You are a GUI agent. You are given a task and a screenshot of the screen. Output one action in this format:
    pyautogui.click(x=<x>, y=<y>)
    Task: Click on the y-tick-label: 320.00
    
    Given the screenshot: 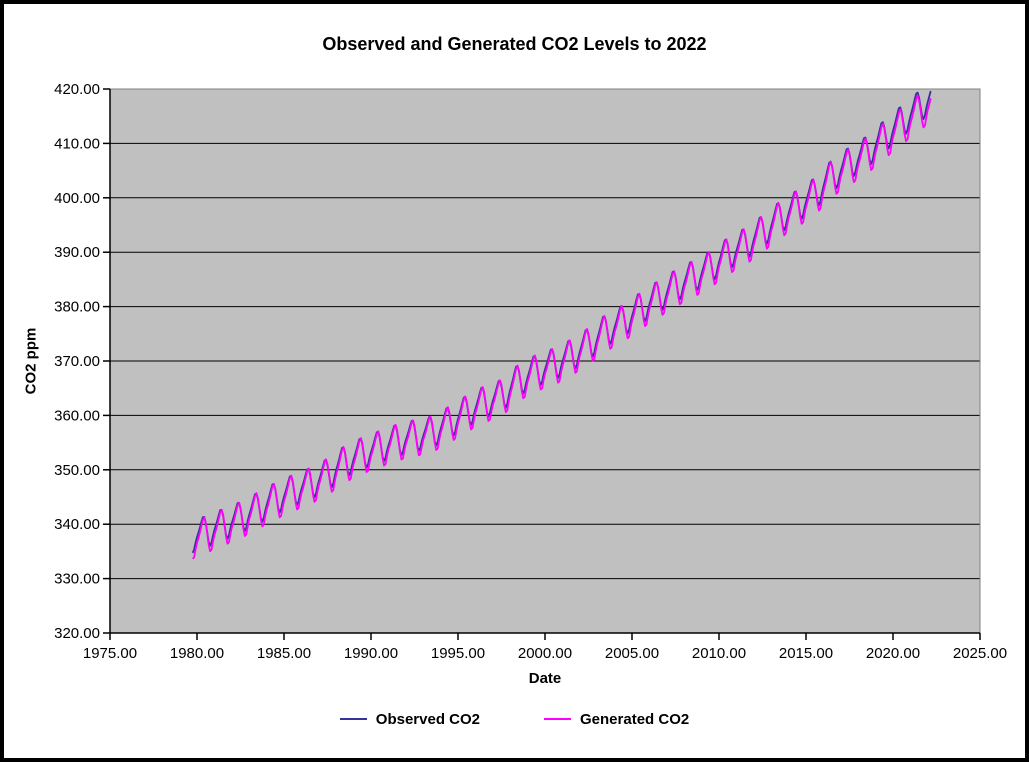 What is the action you would take?
    pyautogui.click(x=77, y=633)
    